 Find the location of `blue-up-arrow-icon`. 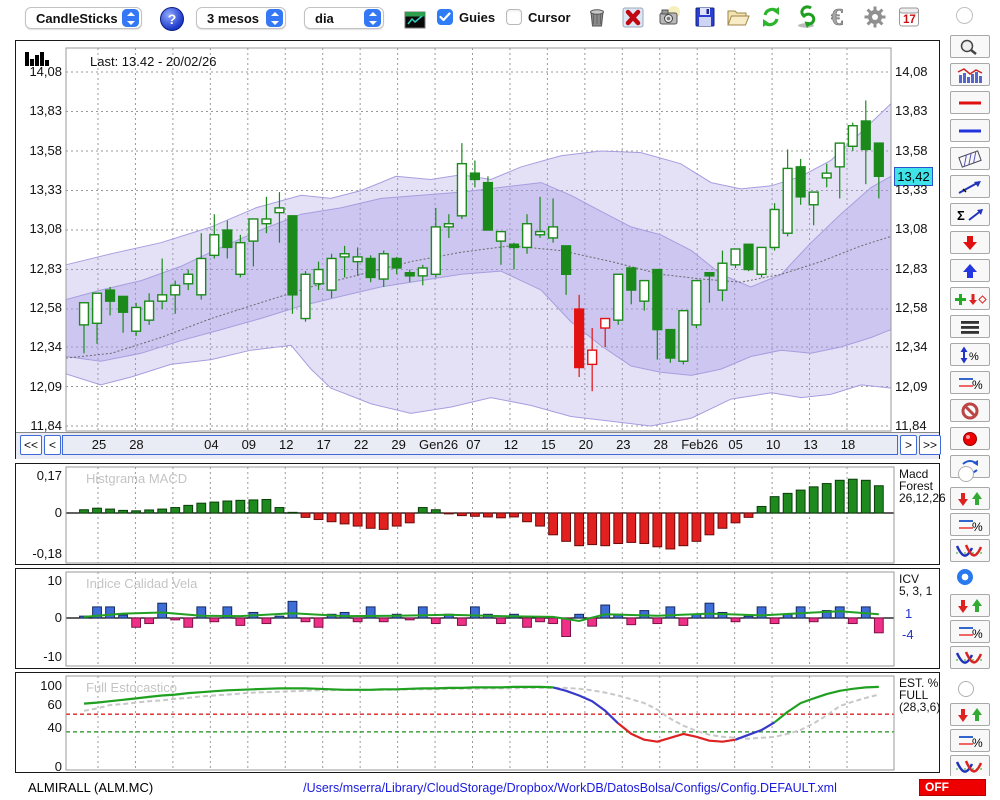

blue-up-arrow-icon is located at coordinates (970, 270).